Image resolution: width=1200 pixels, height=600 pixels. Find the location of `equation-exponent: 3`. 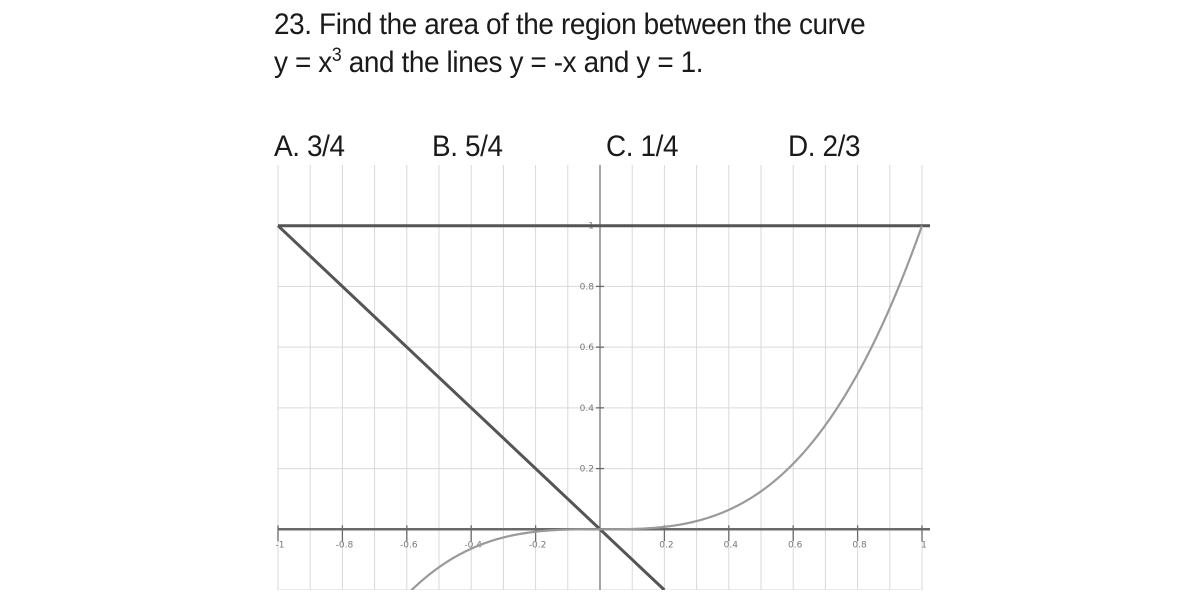

equation-exponent: 3 is located at coordinates (336, 55).